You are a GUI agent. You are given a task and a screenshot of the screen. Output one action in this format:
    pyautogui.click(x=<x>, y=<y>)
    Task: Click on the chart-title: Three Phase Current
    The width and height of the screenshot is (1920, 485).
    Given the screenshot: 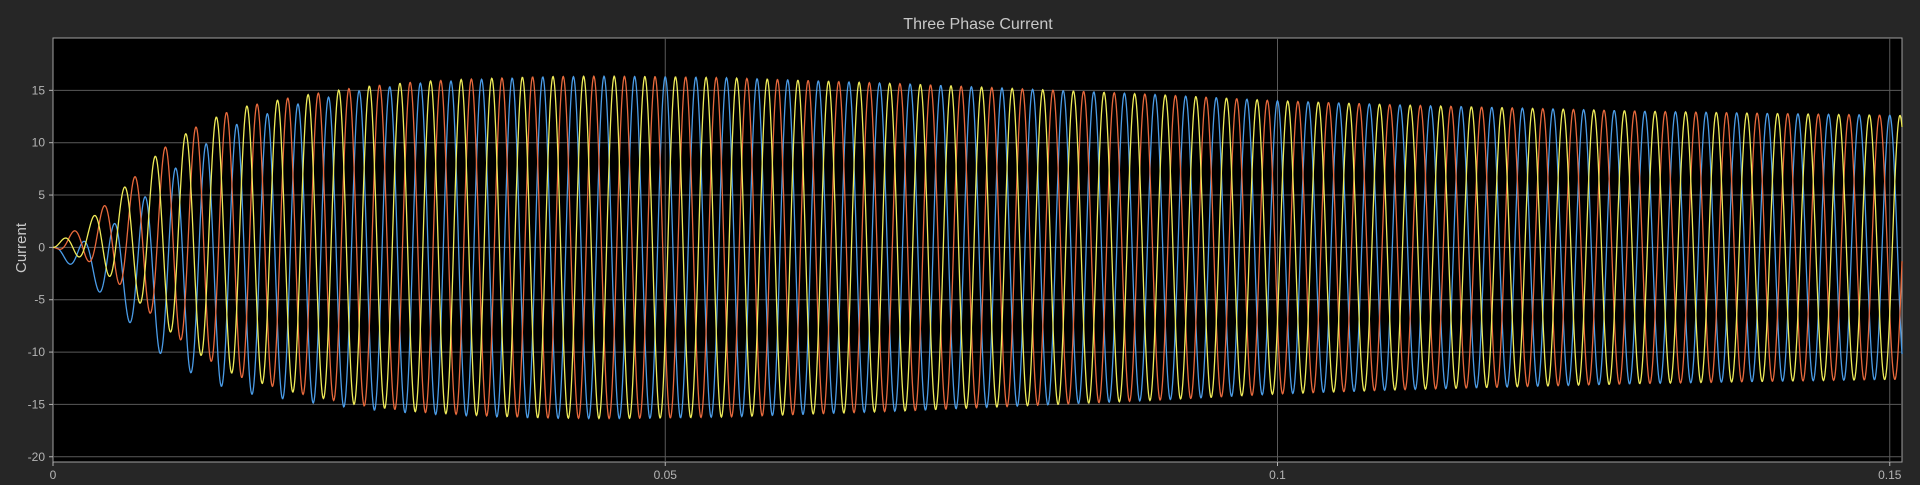 What is the action you would take?
    pyautogui.click(x=978, y=24)
    